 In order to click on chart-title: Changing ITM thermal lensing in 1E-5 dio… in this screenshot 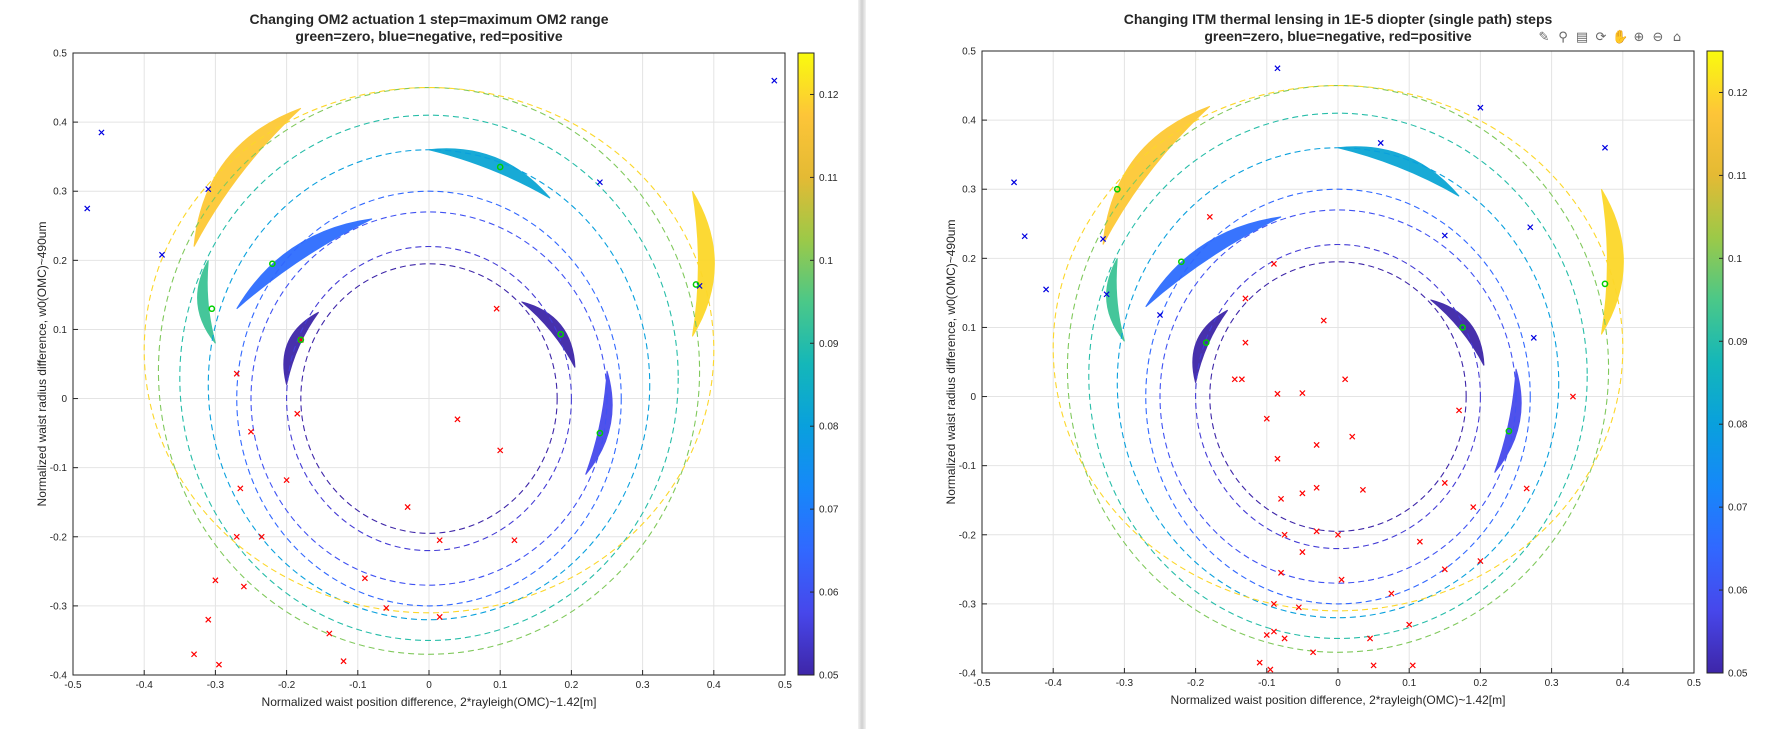, I will do `click(1338, 19)`.